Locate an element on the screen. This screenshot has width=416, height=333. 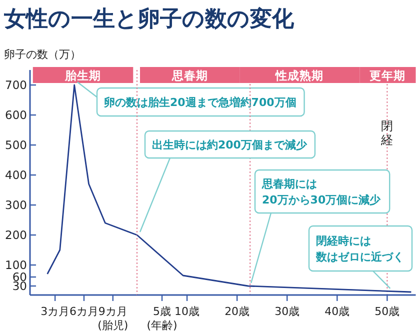
ref-line-label: 閉経 is located at coordinates (387, 133).